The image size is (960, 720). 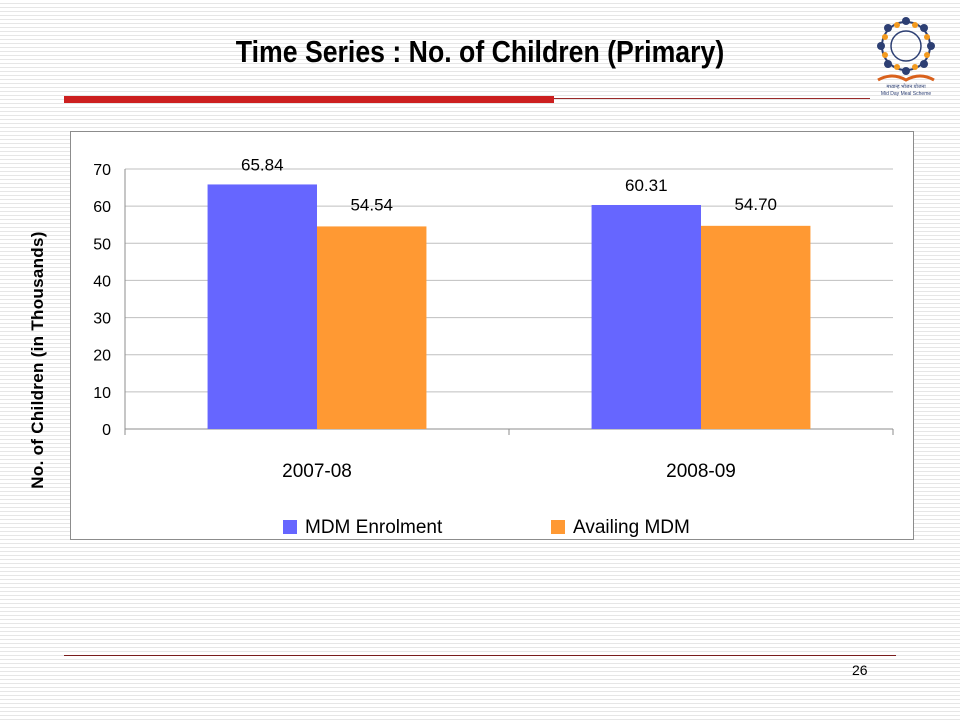 What do you see at coordinates (262, 164) in the screenshot?
I see `data-label: 65.84` at bounding box center [262, 164].